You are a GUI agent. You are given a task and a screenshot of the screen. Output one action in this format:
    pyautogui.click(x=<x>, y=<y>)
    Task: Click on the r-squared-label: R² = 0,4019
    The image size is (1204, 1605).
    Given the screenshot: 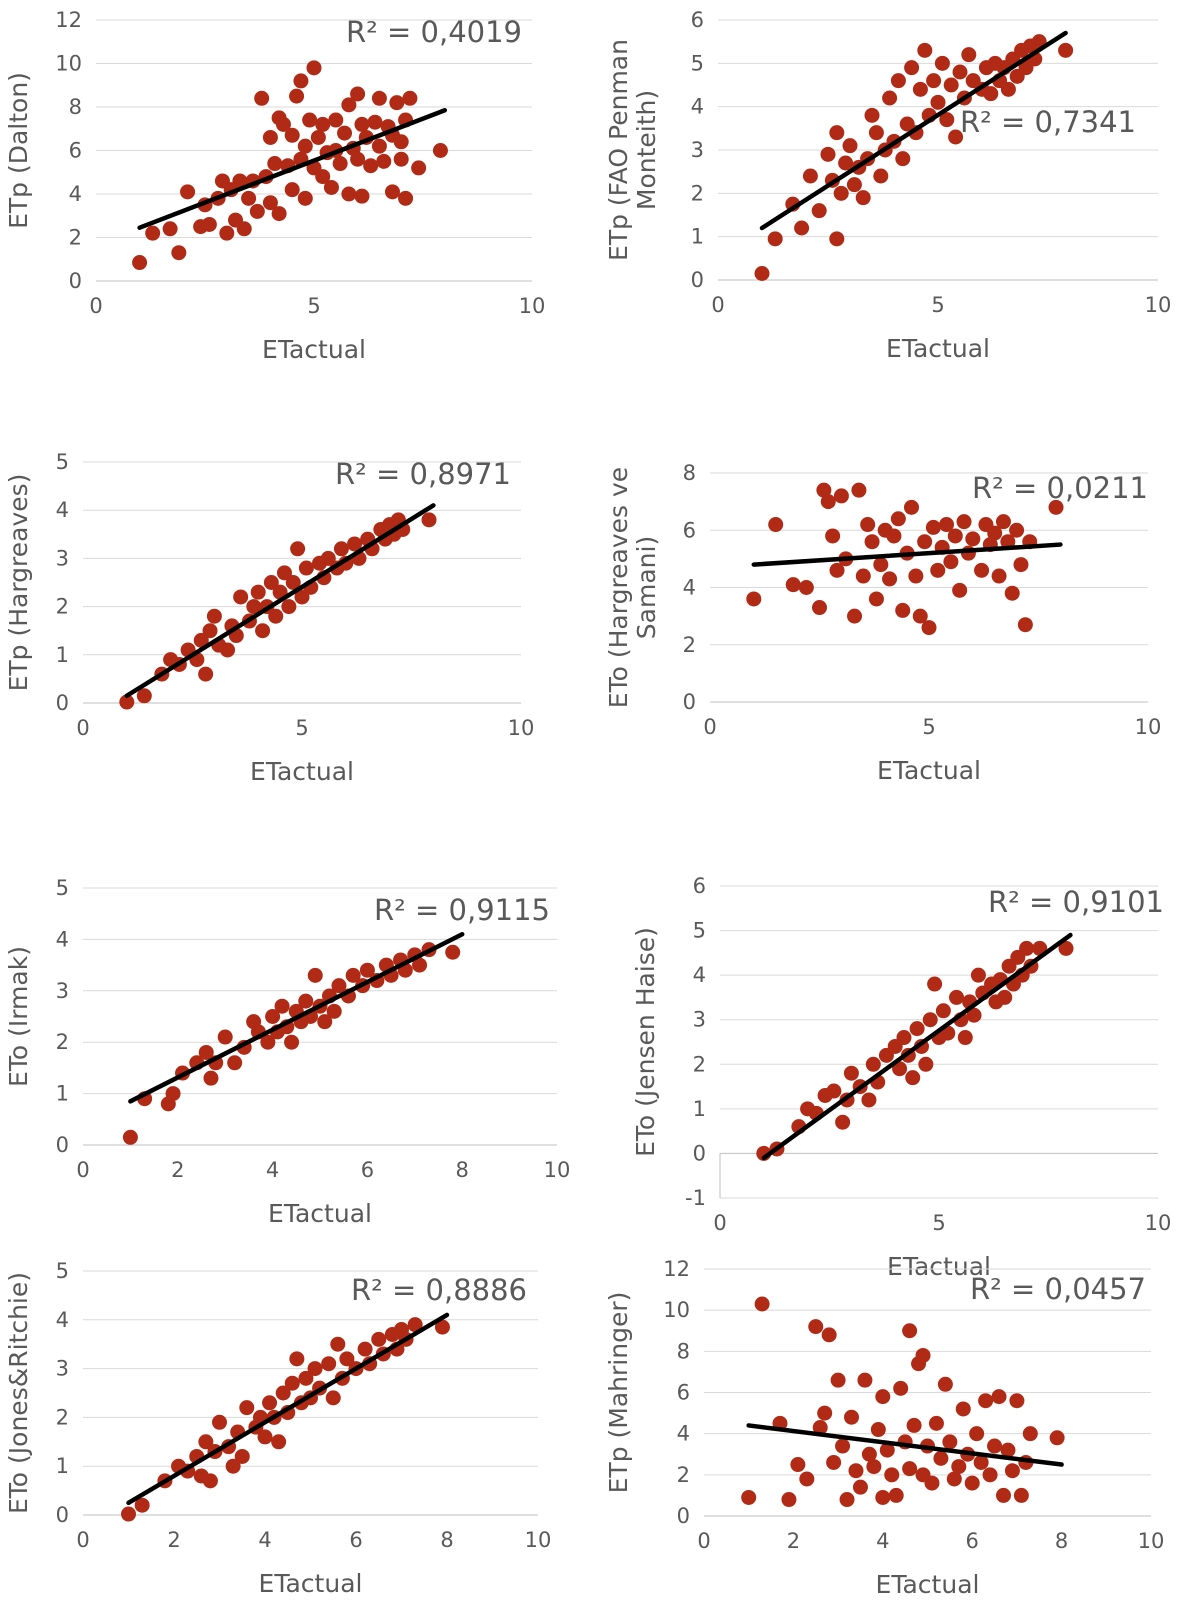 What is the action you would take?
    pyautogui.click(x=434, y=32)
    